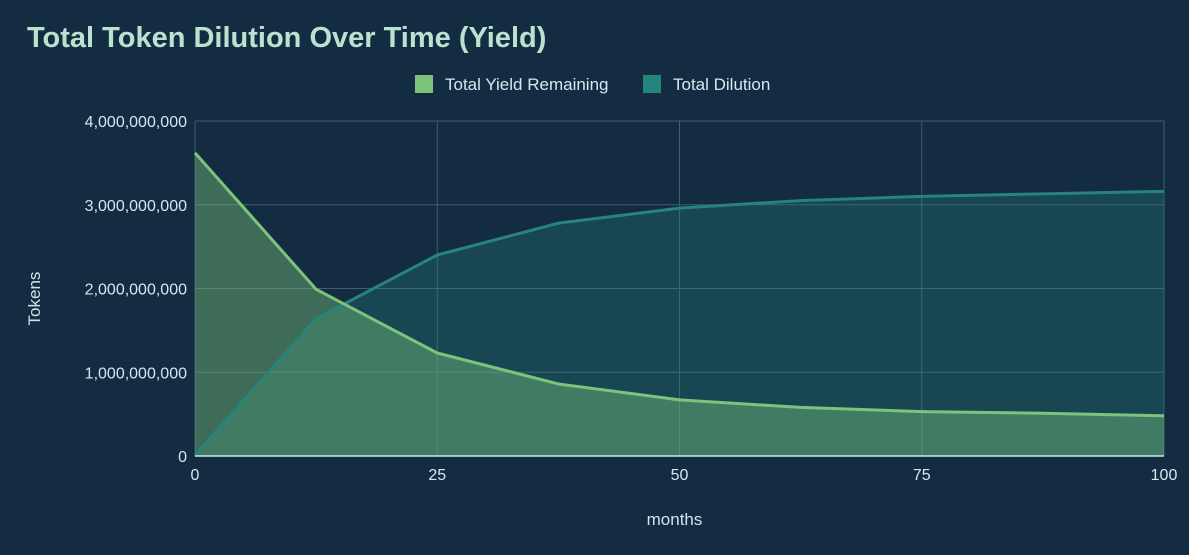 Image resolution: width=1189 pixels, height=555 pixels. Describe the element at coordinates (1164, 475) in the screenshot. I see `x-tick-label: 100` at that location.